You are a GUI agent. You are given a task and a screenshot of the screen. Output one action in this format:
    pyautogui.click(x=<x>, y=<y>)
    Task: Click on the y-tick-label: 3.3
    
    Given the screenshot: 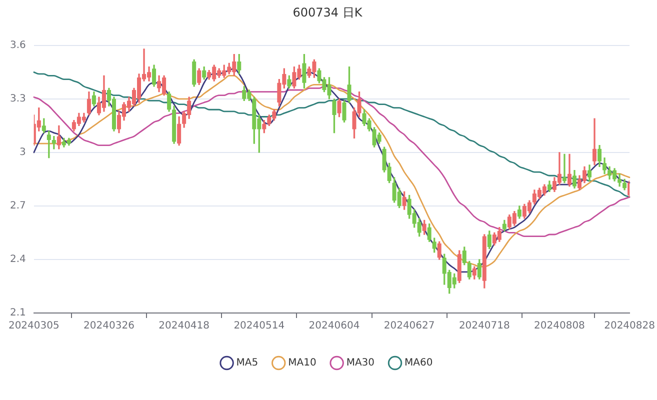 What is the action you would take?
    pyautogui.click(x=18, y=99)
    